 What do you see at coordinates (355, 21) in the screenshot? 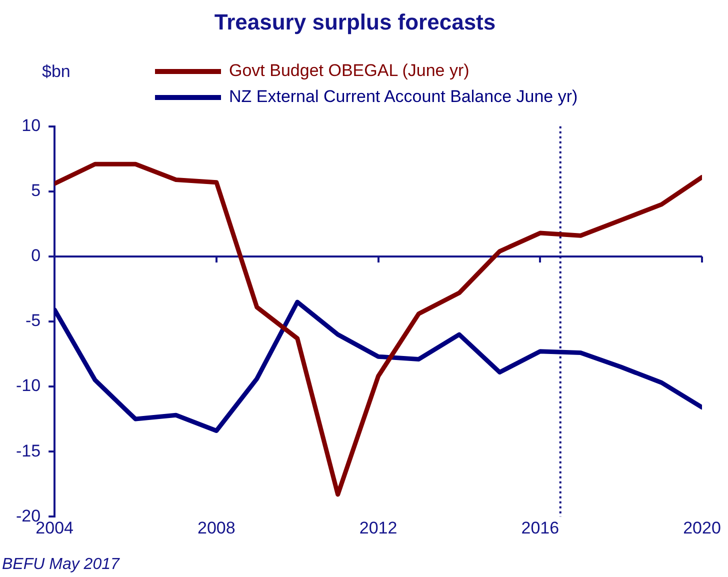
I see `chart-title: Treasury surplus forecasts` at bounding box center [355, 21].